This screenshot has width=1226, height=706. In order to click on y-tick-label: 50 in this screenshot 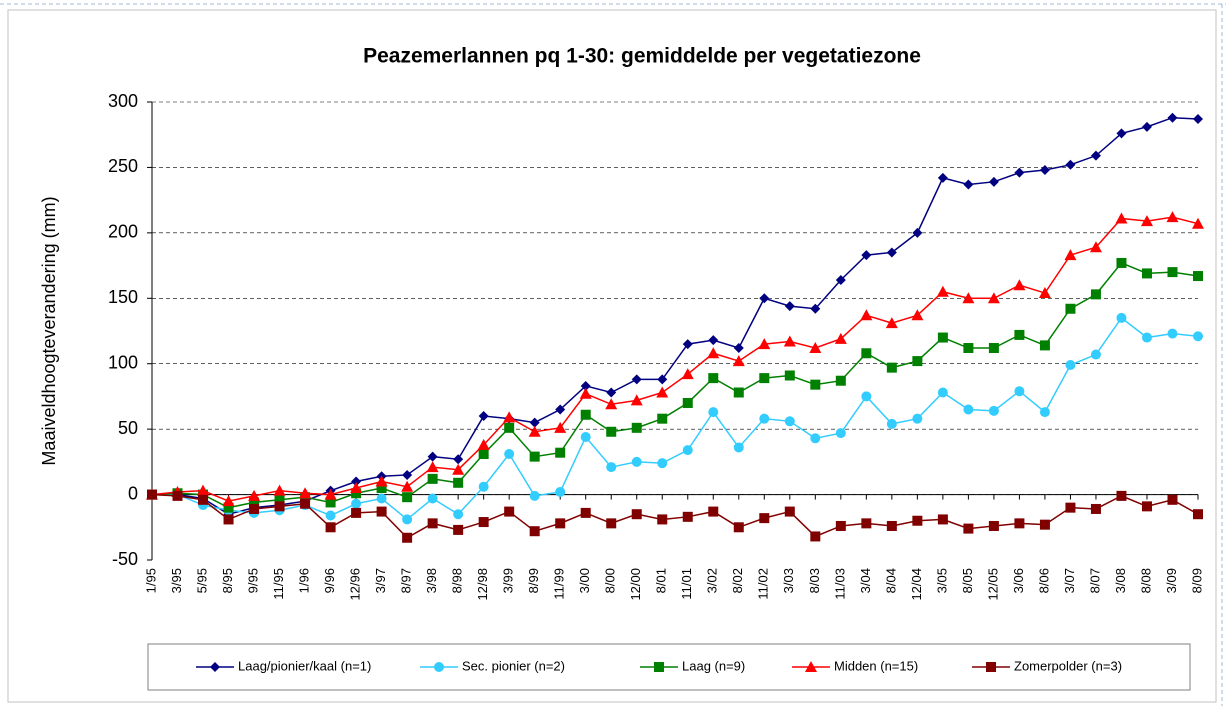, I will do `click(128, 428)`.